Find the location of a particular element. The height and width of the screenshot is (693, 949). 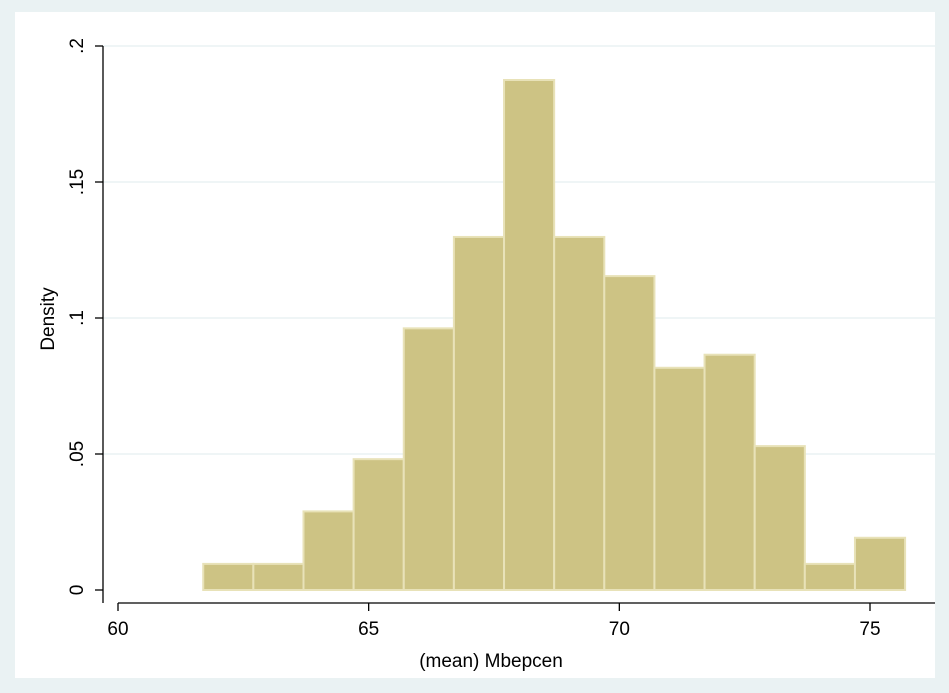

x-tick-label: 70 is located at coordinates (619, 629).